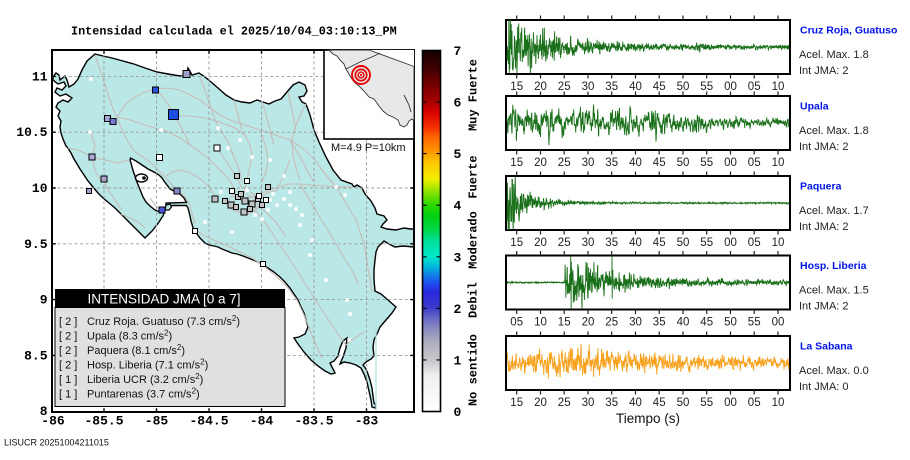 This screenshot has height=460, width=910. I want to click on svg-text: Cruz Roja, Guatuso, so click(848, 31).